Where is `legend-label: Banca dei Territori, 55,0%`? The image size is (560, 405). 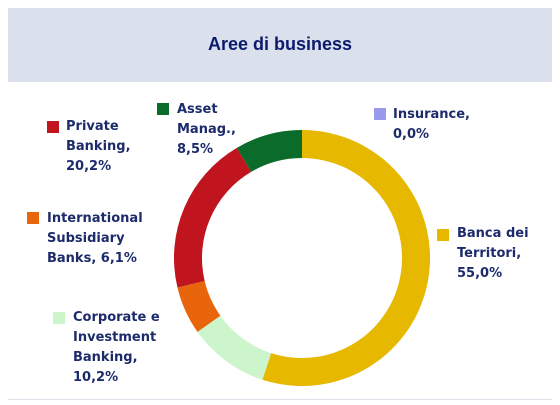 legend-label: Banca dei Territori, 55,0% is located at coordinates (504, 254).